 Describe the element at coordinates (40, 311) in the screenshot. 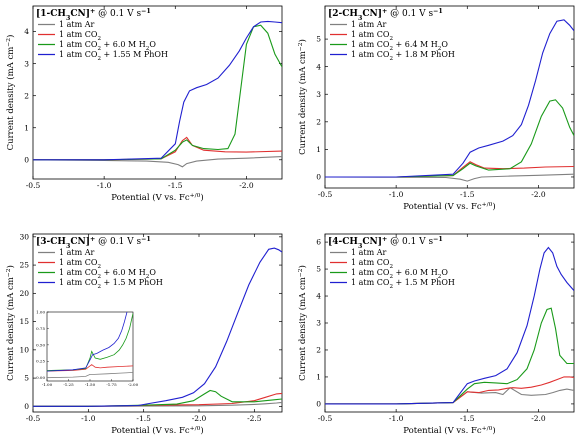

I see `inset-y-tick-label: 1.00` at that location.